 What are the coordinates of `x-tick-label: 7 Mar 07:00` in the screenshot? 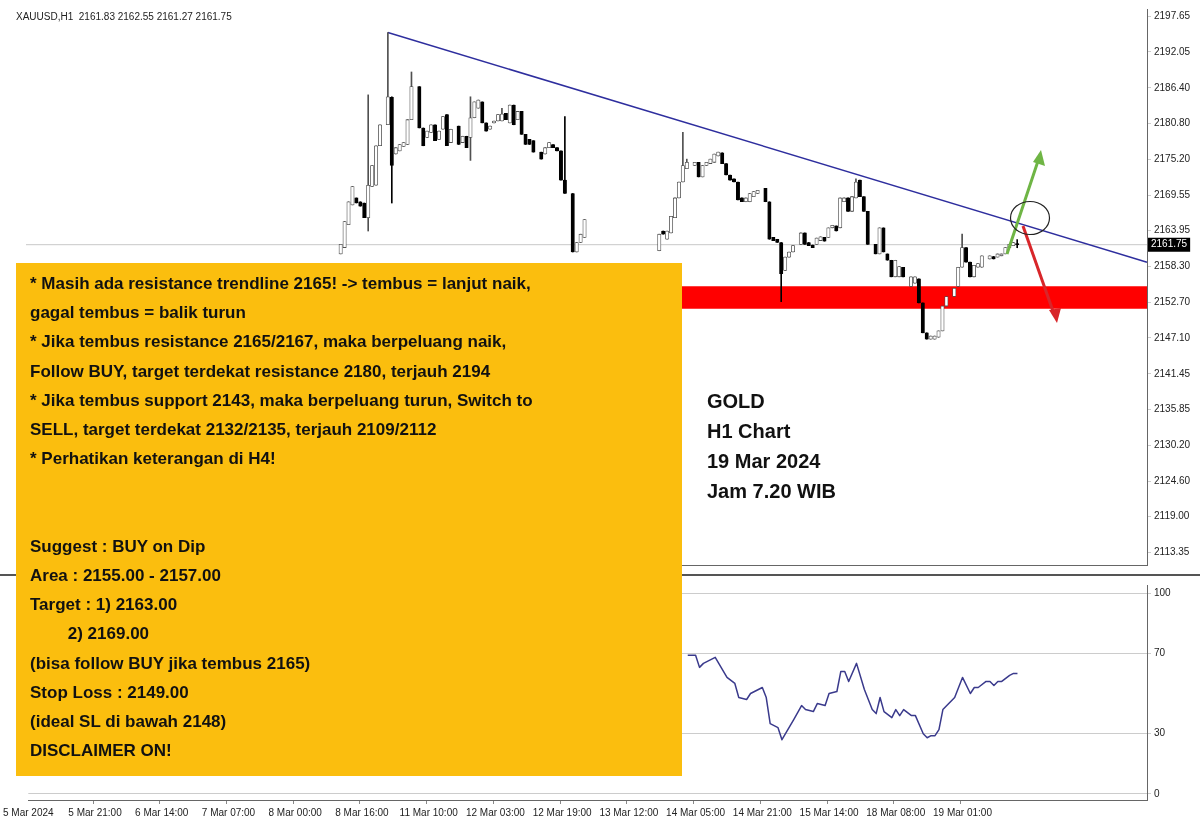 It's located at (228, 812).